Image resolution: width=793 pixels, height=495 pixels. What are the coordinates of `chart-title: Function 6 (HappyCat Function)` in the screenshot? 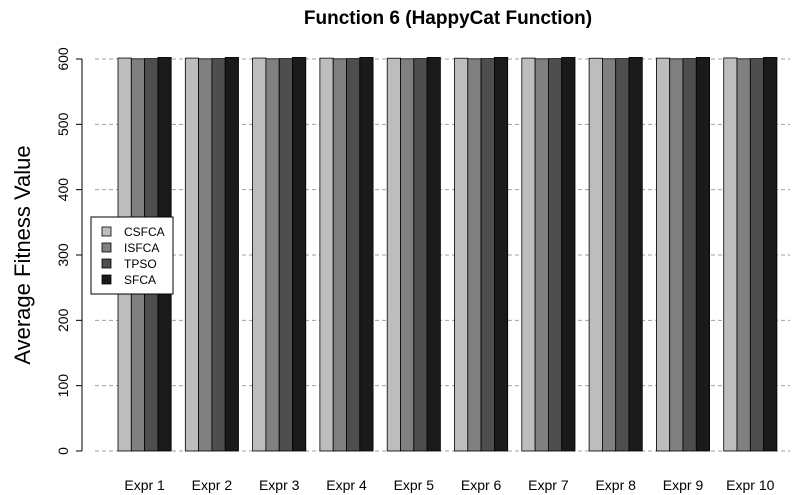 It's located at (448, 18).